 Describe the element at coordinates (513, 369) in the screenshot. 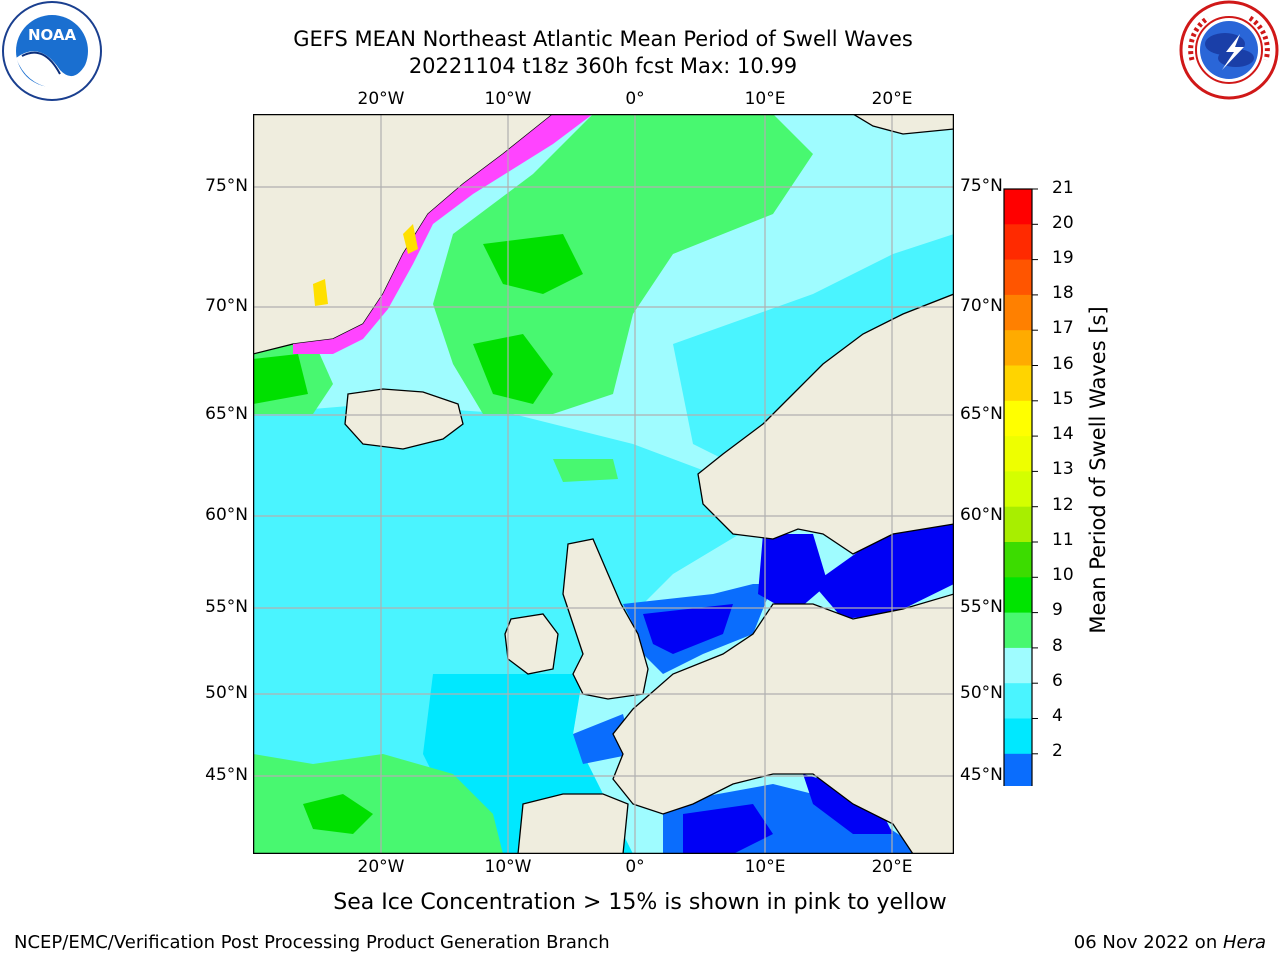

I see `swell-zone-norwegian-sea-peak` at that location.